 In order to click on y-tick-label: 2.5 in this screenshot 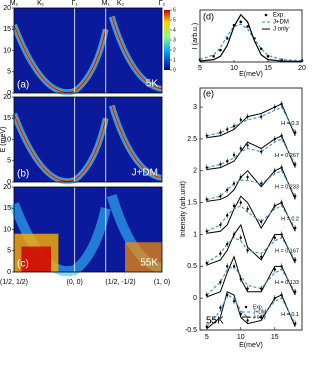, I will do `click(192, 139)`.